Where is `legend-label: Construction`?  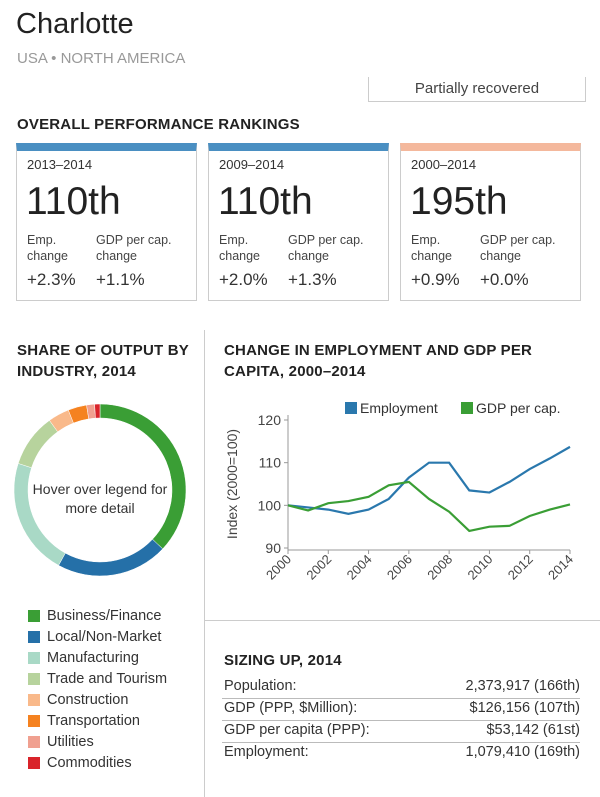 legend-label: Construction is located at coordinates (88, 700).